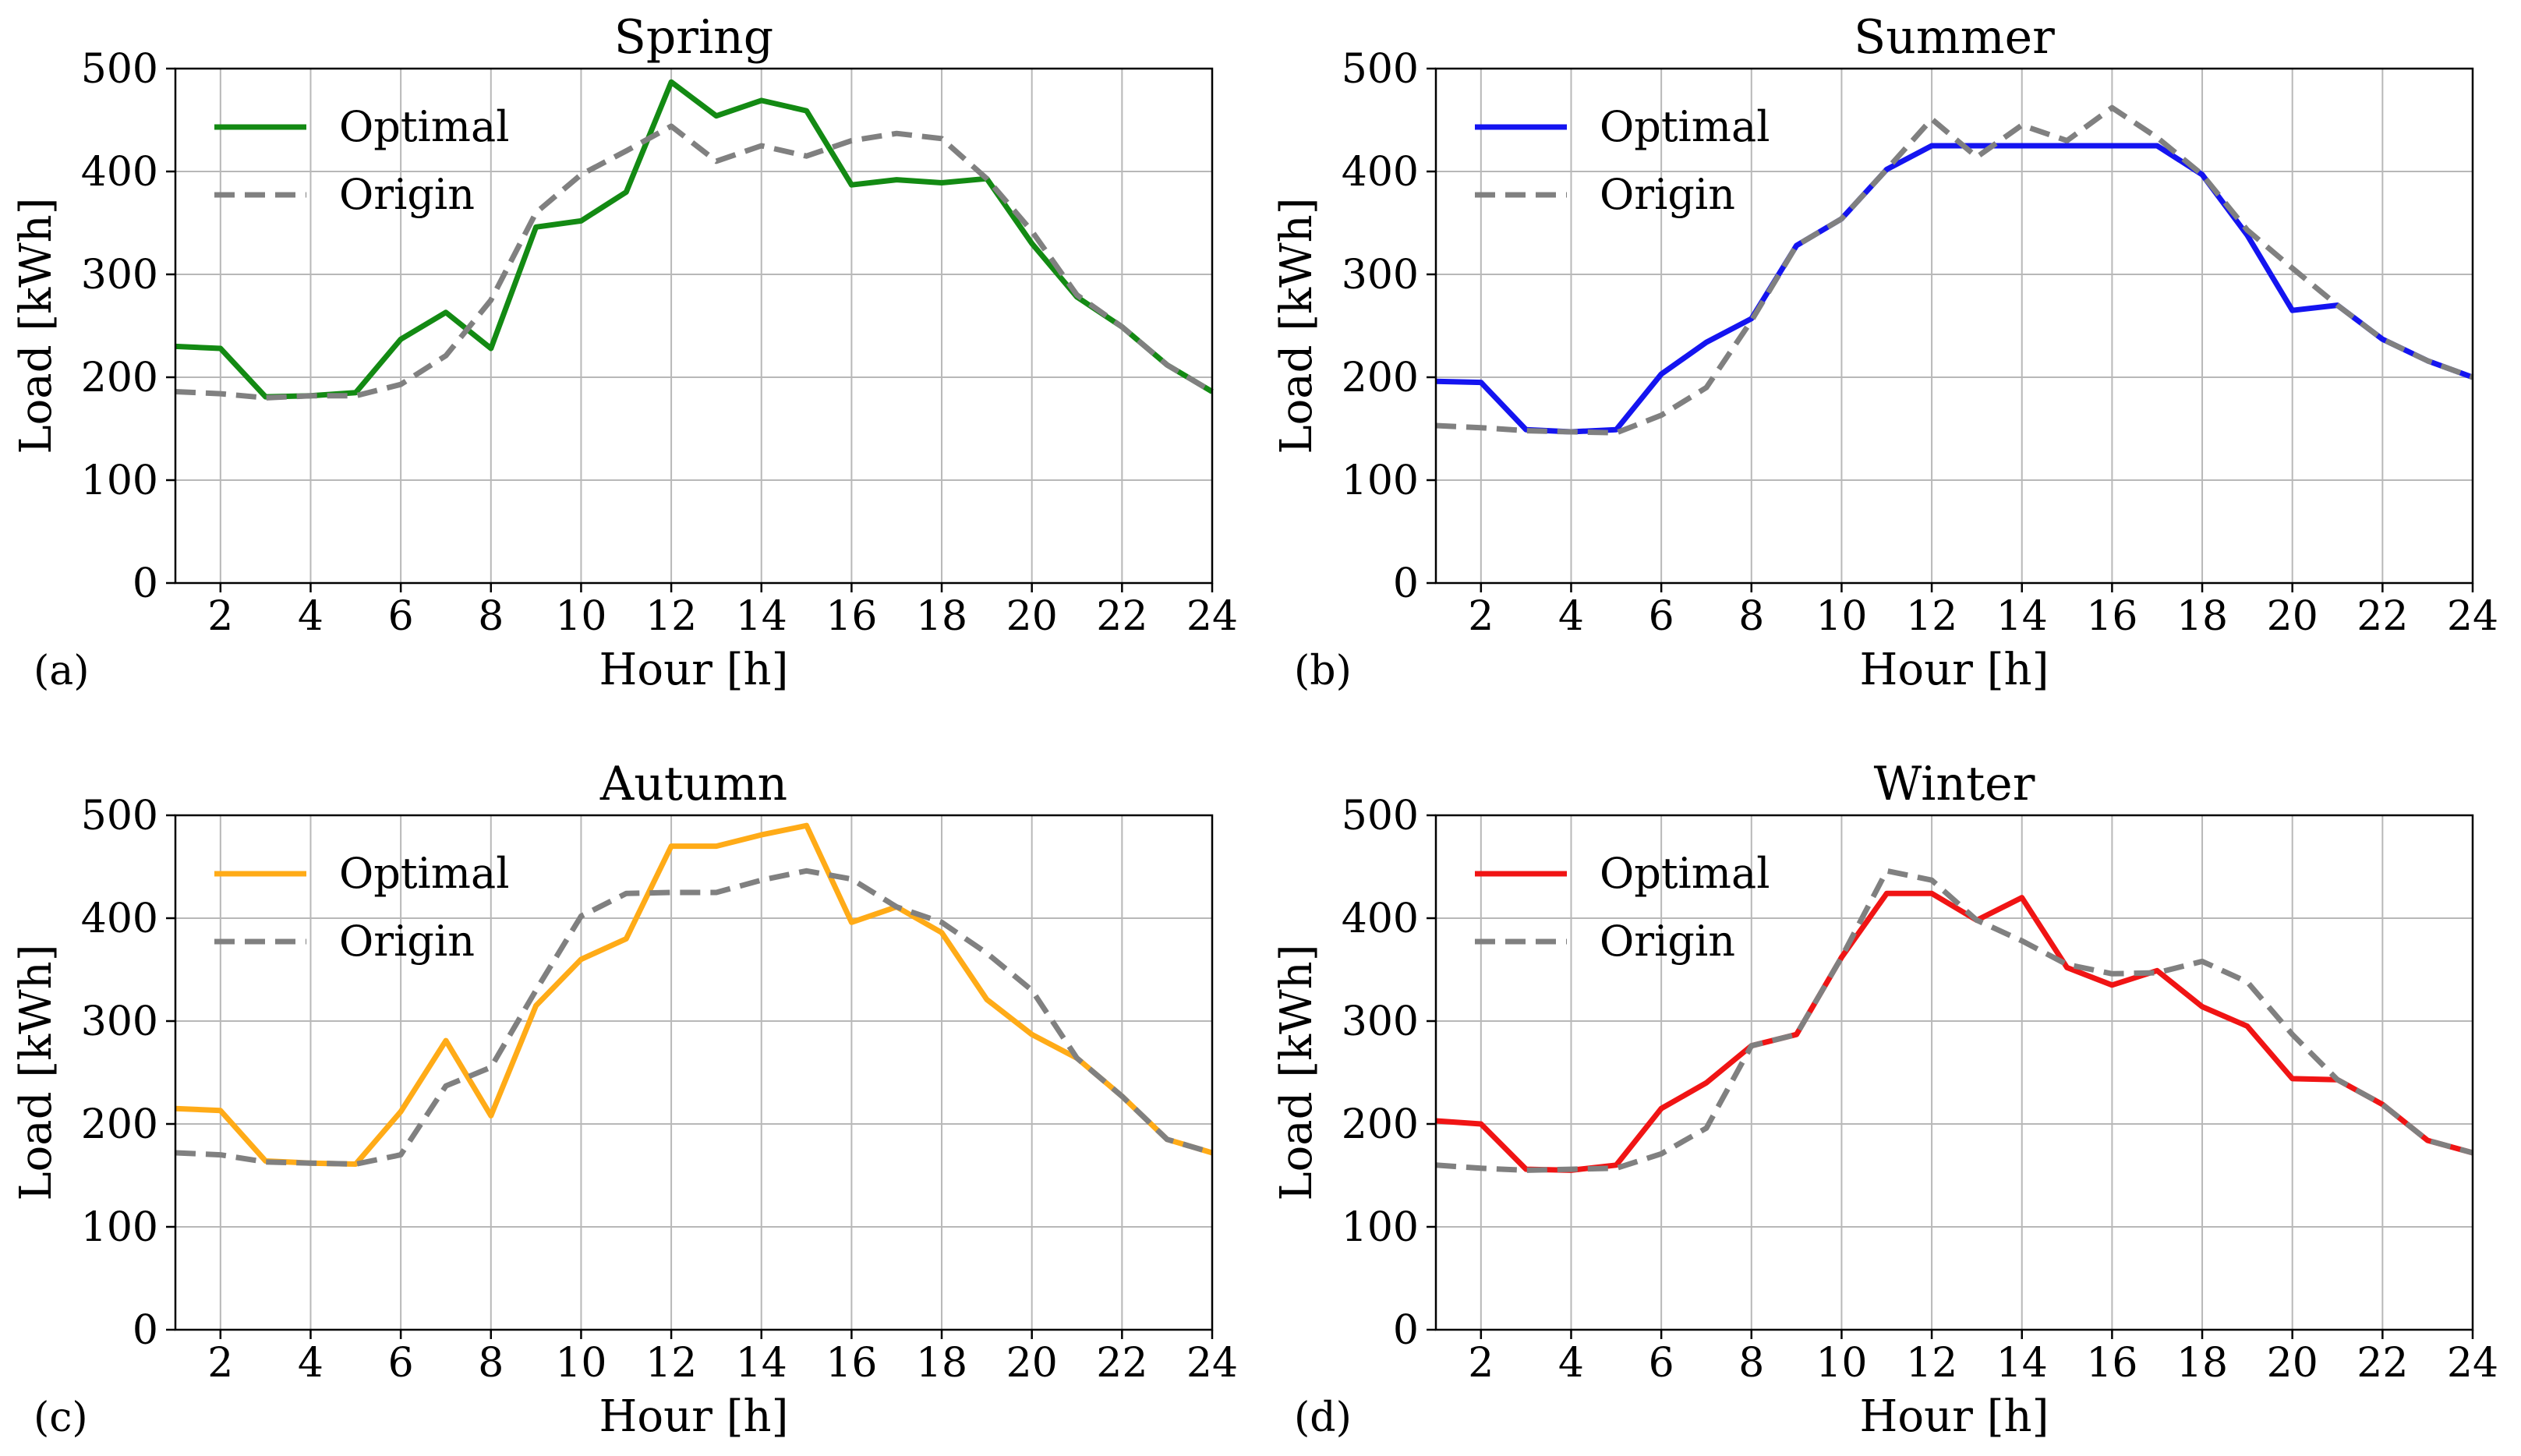 The height and width of the screenshot is (1456, 2521). What do you see at coordinates (1323, 1417) in the screenshot?
I see `panel-label: (d)` at bounding box center [1323, 1417].